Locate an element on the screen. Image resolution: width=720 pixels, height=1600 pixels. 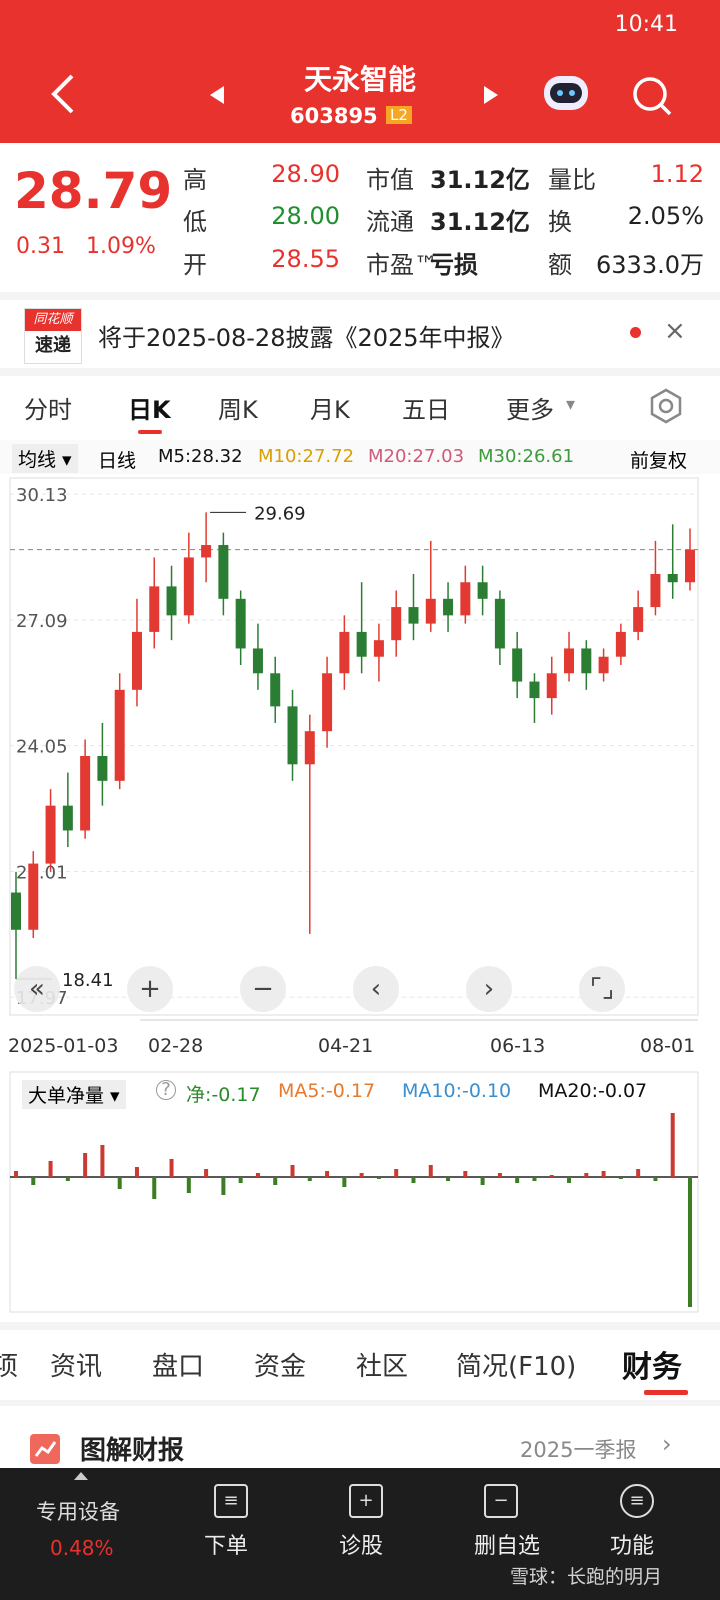
quote-cell: 流通 is located at coordinates (390, 222).